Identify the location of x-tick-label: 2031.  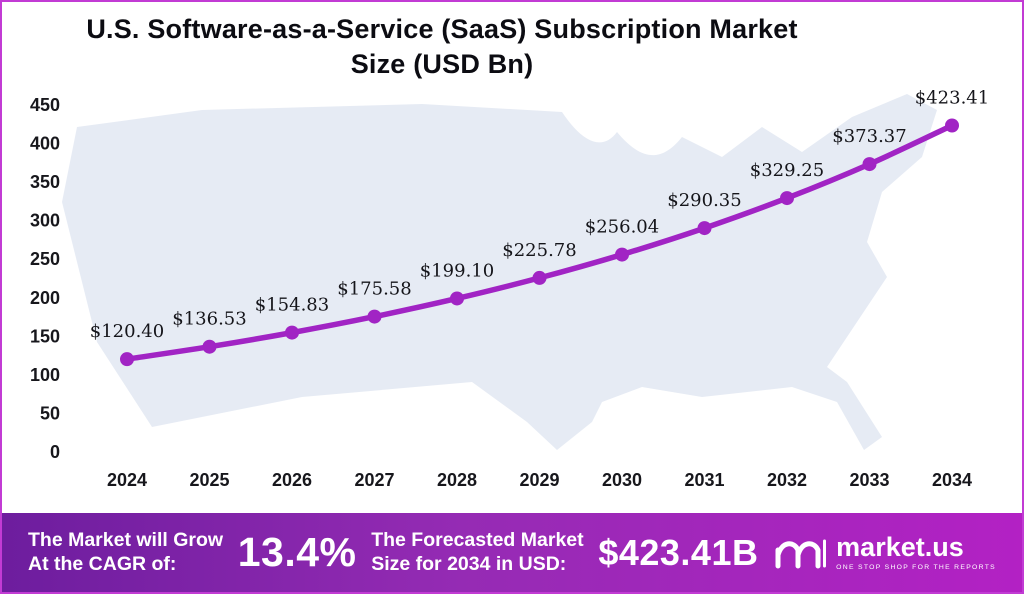
(704, 480).